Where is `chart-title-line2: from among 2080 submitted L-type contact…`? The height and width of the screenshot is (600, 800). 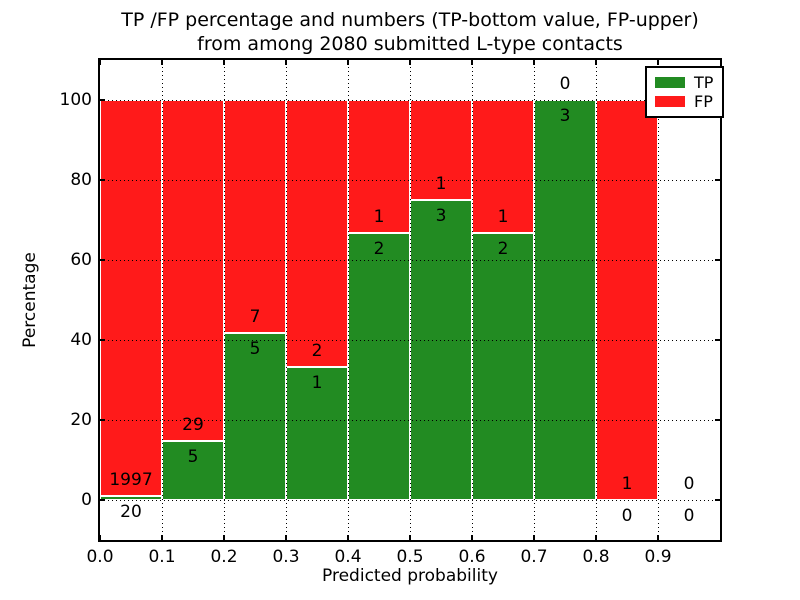 chart-title-line2: from among 2080 submitted L-type contact… is located at coordinates (410, 44).